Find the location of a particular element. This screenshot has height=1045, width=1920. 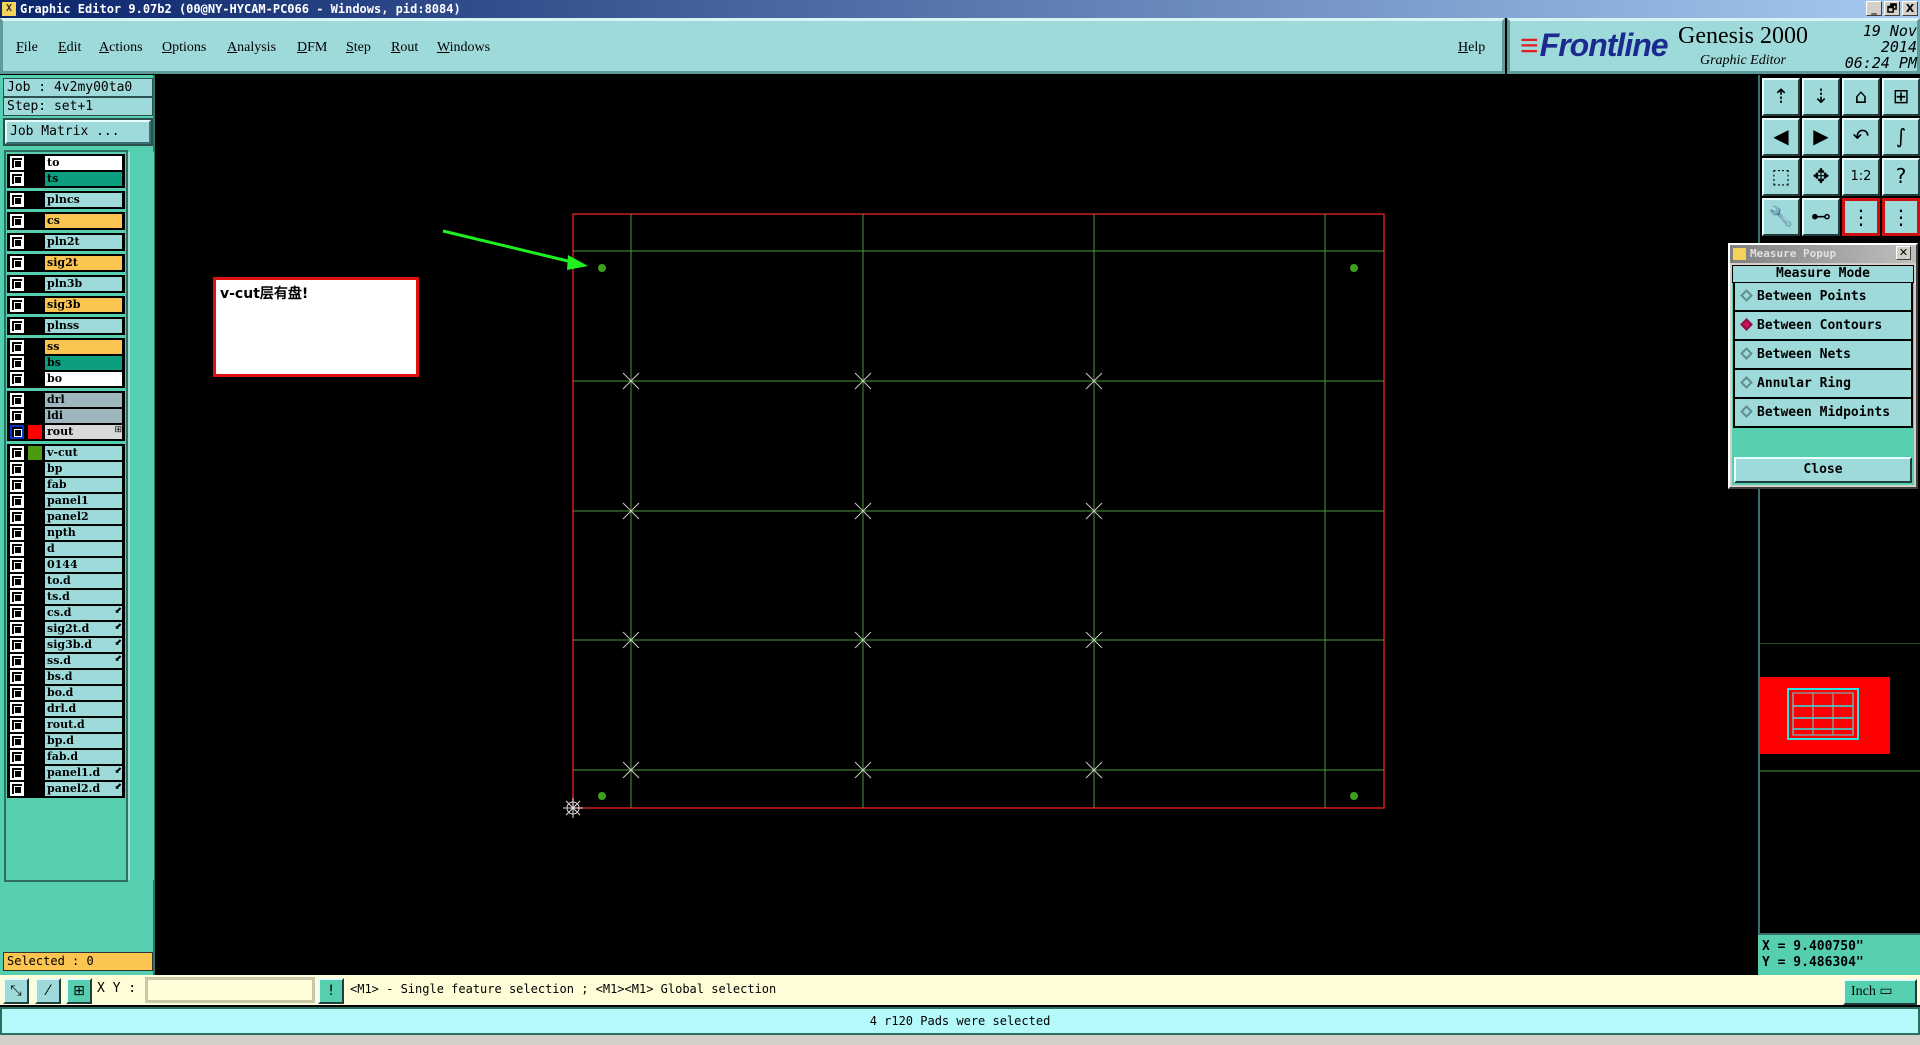

layer-row: rout ⊞ is located at coordinates (66, 432).